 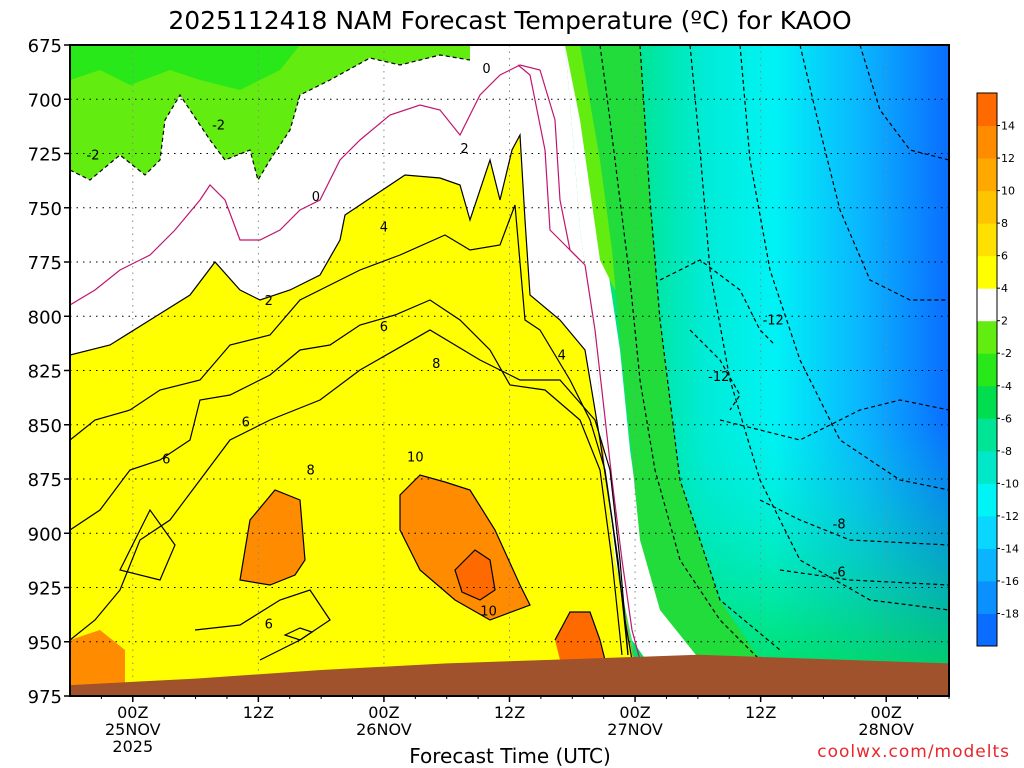 What do you see at coordinates (45, 643) in the screenshot?
I see `y-tick-label: 950` at bounding box center [45, 643].